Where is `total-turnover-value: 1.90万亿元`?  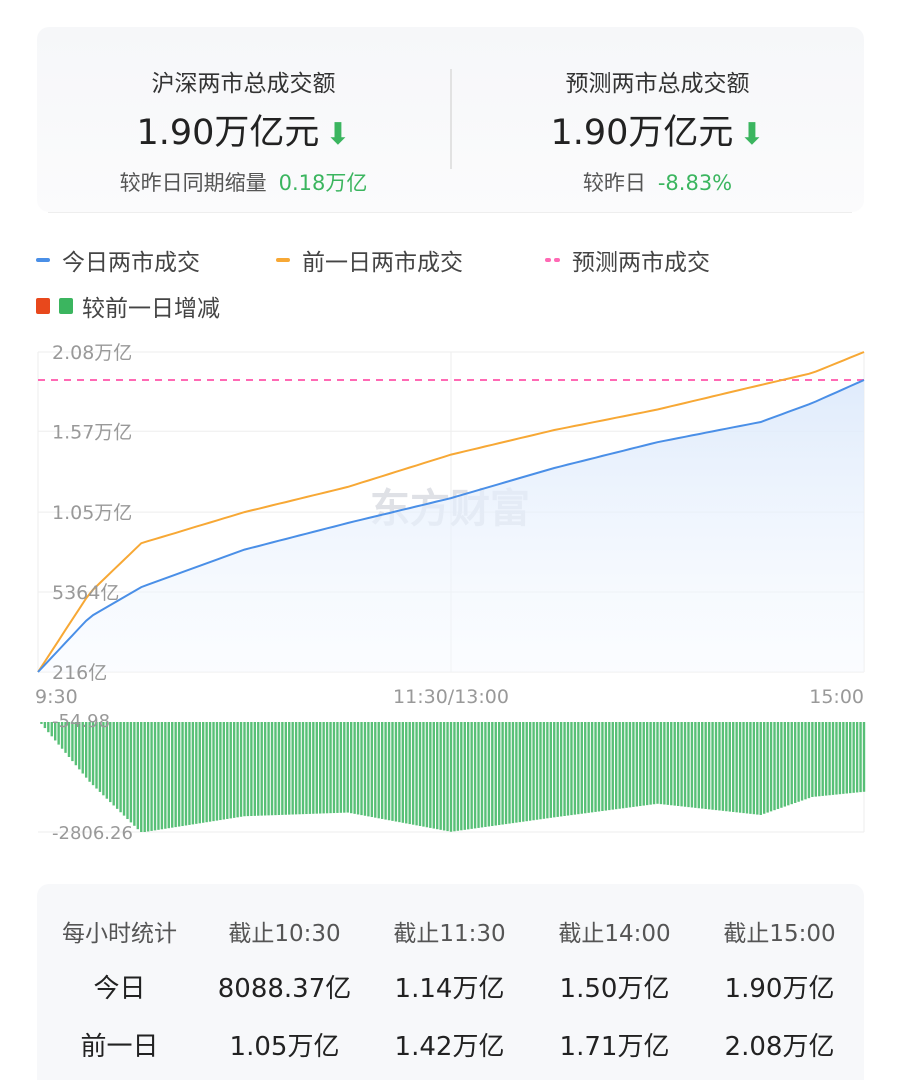 total-turnover-value: 1.90万亿元 is located at coordinates (228, 133).